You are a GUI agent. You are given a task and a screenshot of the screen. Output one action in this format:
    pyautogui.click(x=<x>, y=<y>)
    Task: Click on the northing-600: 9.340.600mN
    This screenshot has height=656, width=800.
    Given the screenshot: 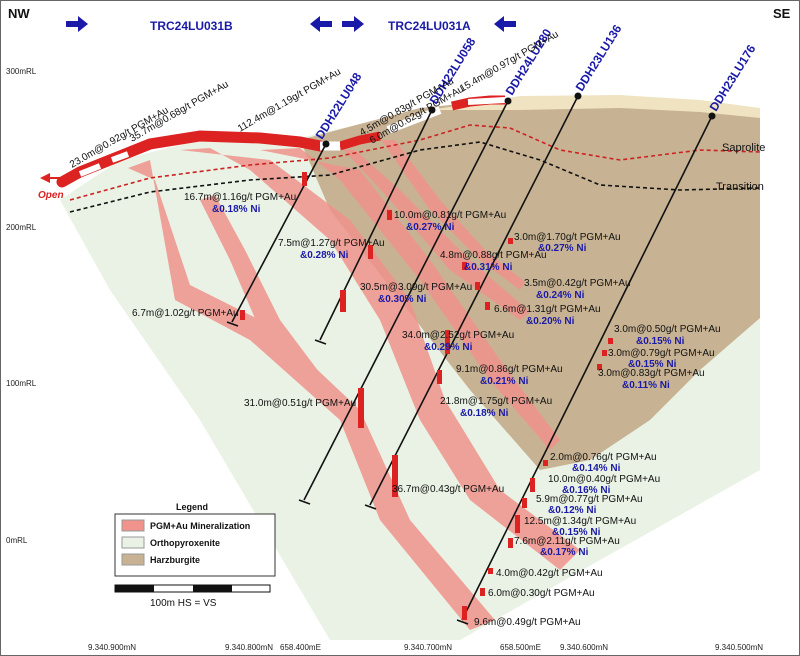 What is the action you would take?
    pyautogui.click(x=584, y=647)
    